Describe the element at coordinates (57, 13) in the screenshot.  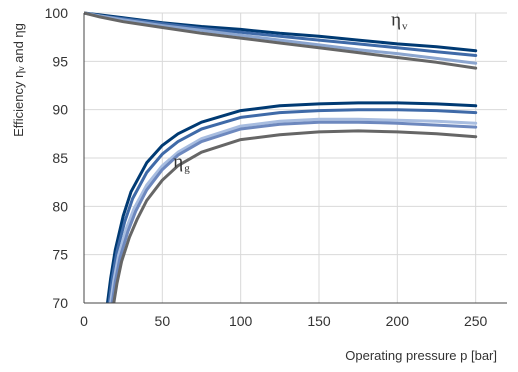
I see `y-tick-label: 100` at that location.